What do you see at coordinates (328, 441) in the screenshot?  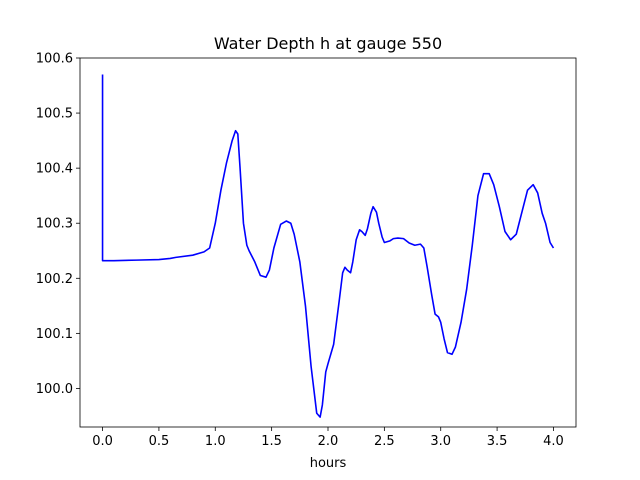 I see `x-tick-label: 2.0` at bounding box center [328, 441].